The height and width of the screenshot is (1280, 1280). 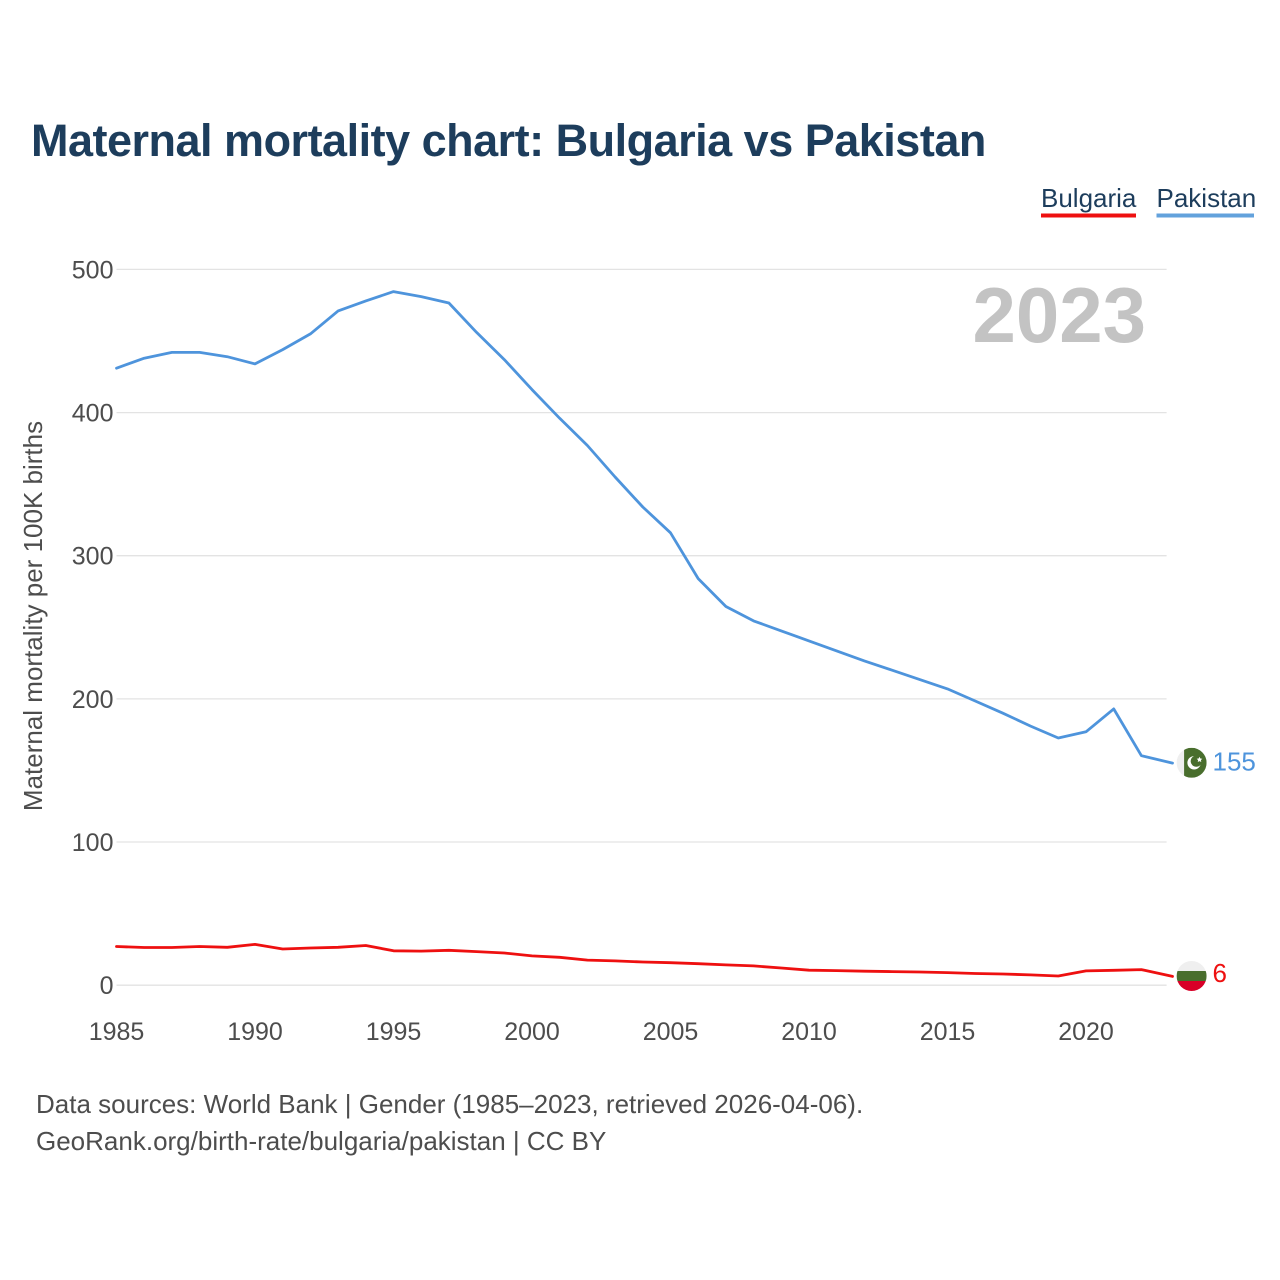 What do you see at coordinates (532, 1032) in the screenshot?
I see `svg-text: 2000` at bounding box center [532, 1032].